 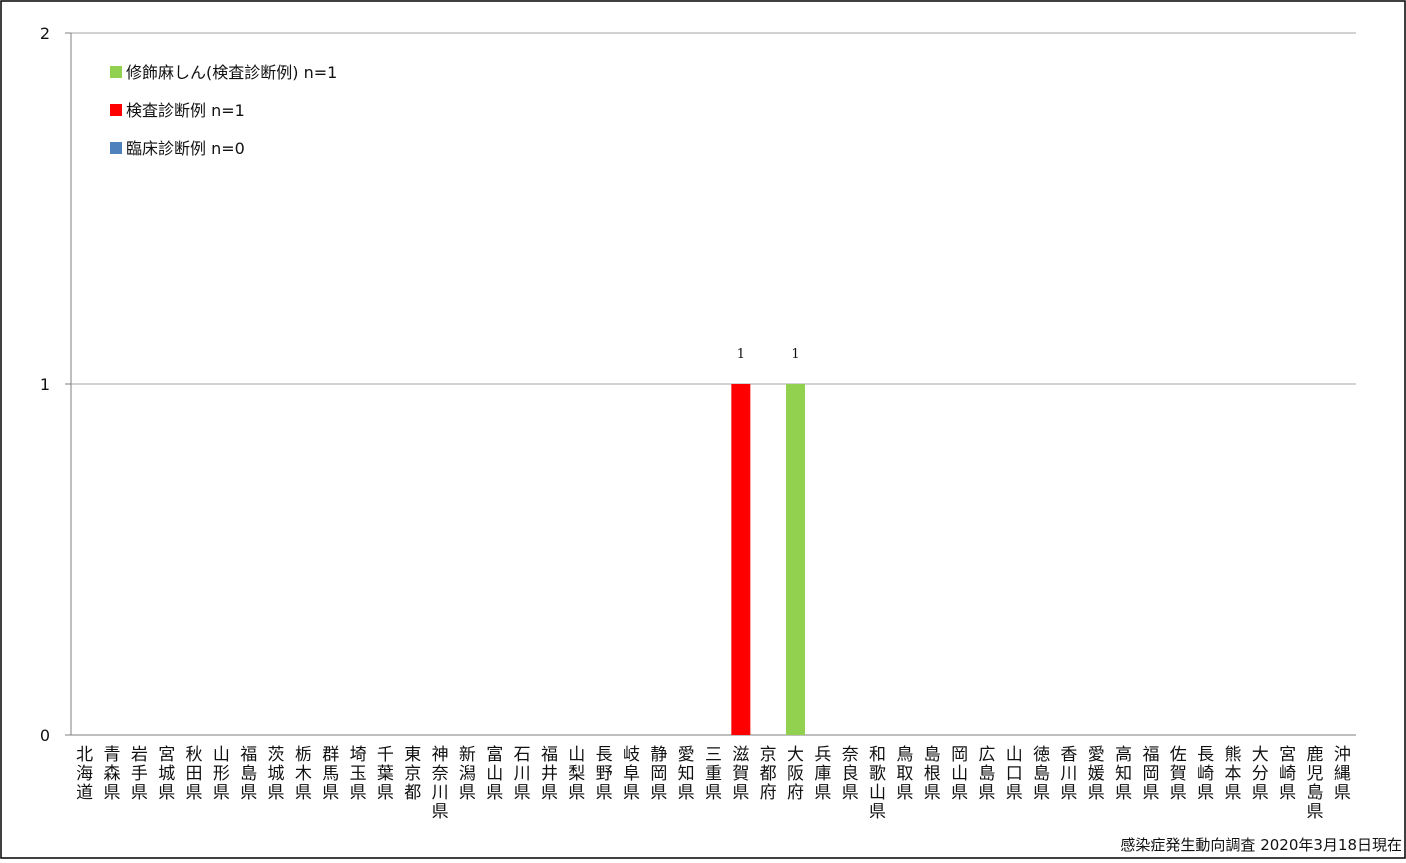 I want to click on x-tick-label: 山口県, so click(x=1014, y=774).